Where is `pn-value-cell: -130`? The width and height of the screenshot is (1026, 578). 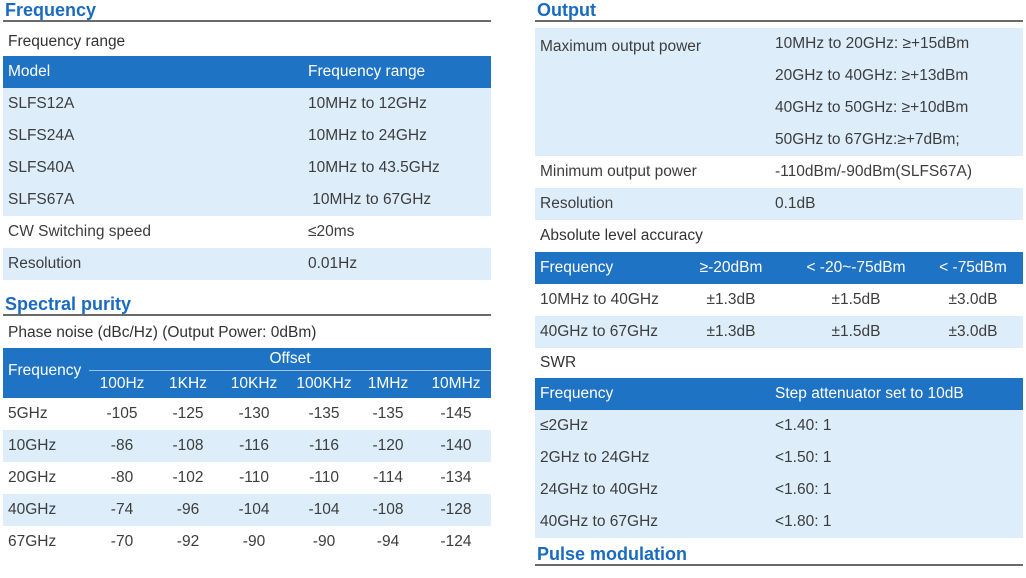
pn-value-cell: -130 is located at coordinates (254, 413).